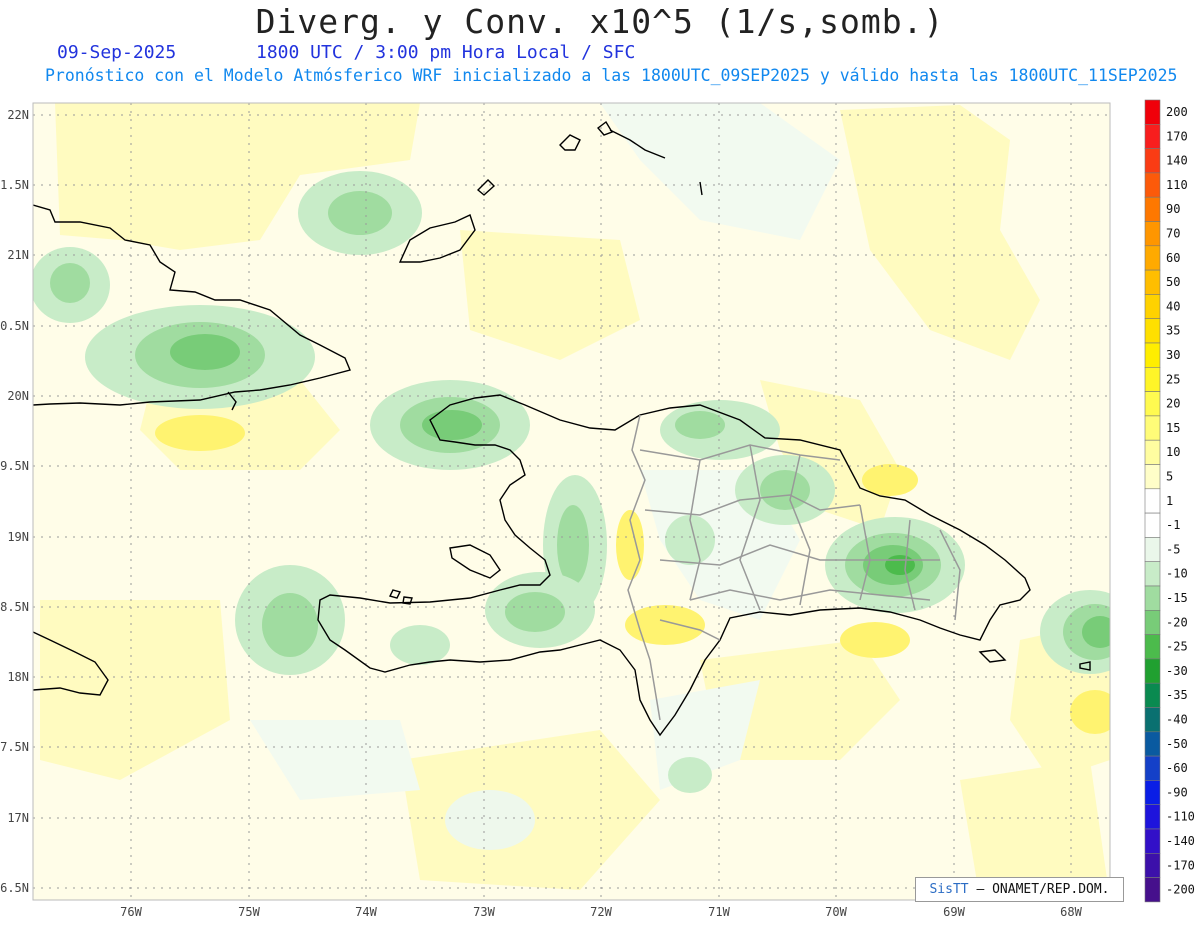 This screenshot has width=1200, height=927. Describe the element at coordinates (1173, 355) in the screenshot. I see `colorbar-label: 30` at that location.